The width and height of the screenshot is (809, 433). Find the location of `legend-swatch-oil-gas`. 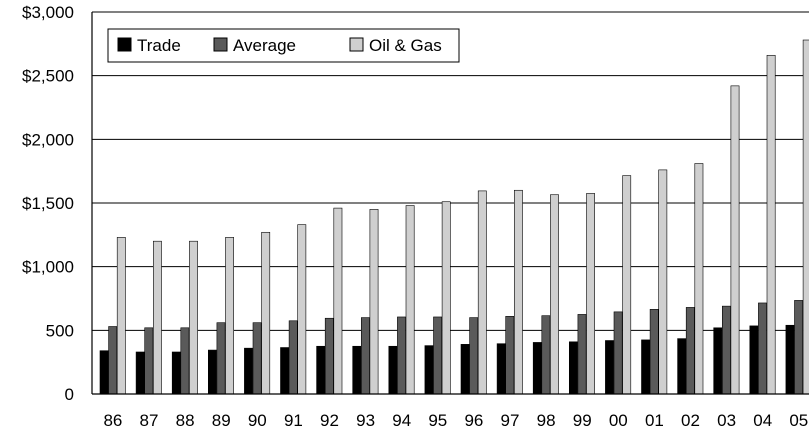

legend-swatch-oil-gas is located at coordinates (356, 44).